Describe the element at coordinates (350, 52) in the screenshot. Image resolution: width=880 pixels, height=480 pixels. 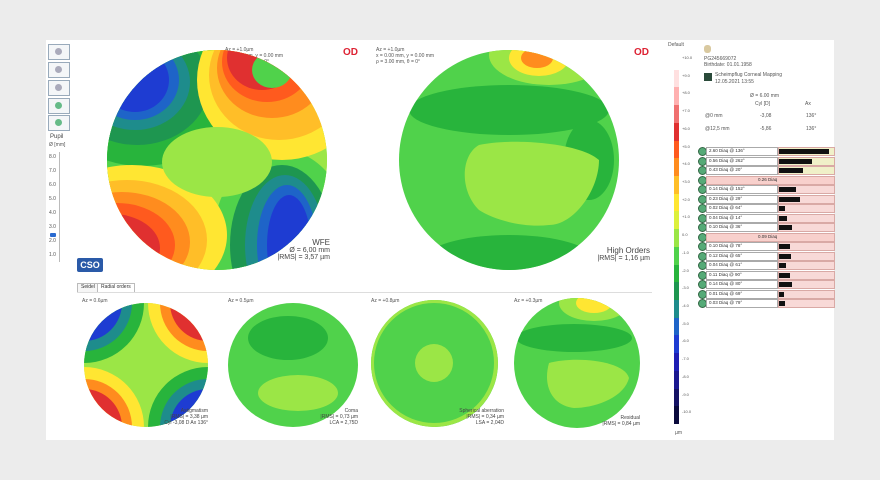
I see `wfe-eye-label: OD` at that location.